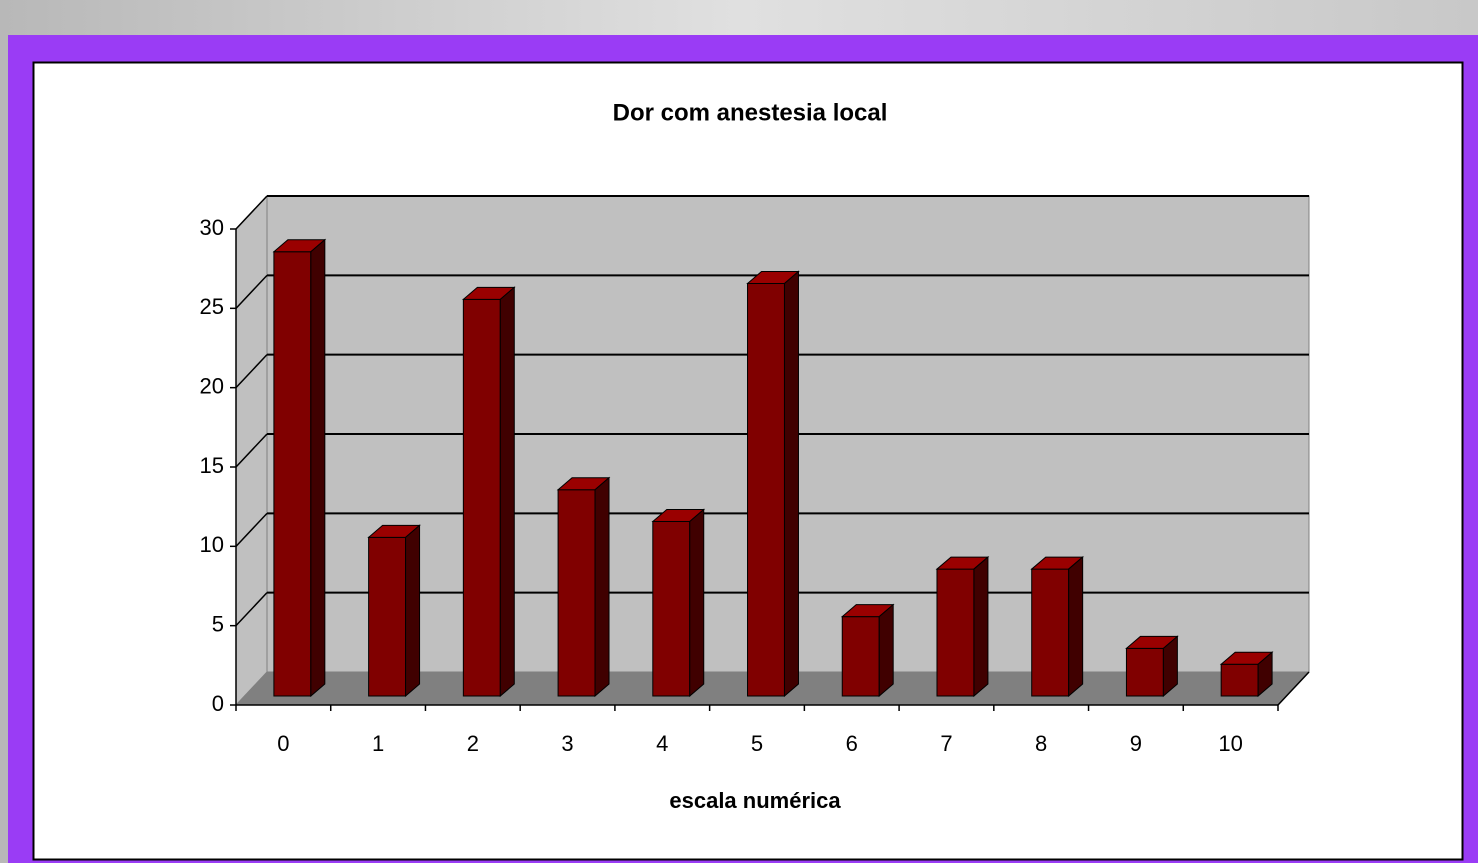 The height and width of the screenshot is (863, 1478). I want to click on y-tick-label: 5, so click(218, 623).